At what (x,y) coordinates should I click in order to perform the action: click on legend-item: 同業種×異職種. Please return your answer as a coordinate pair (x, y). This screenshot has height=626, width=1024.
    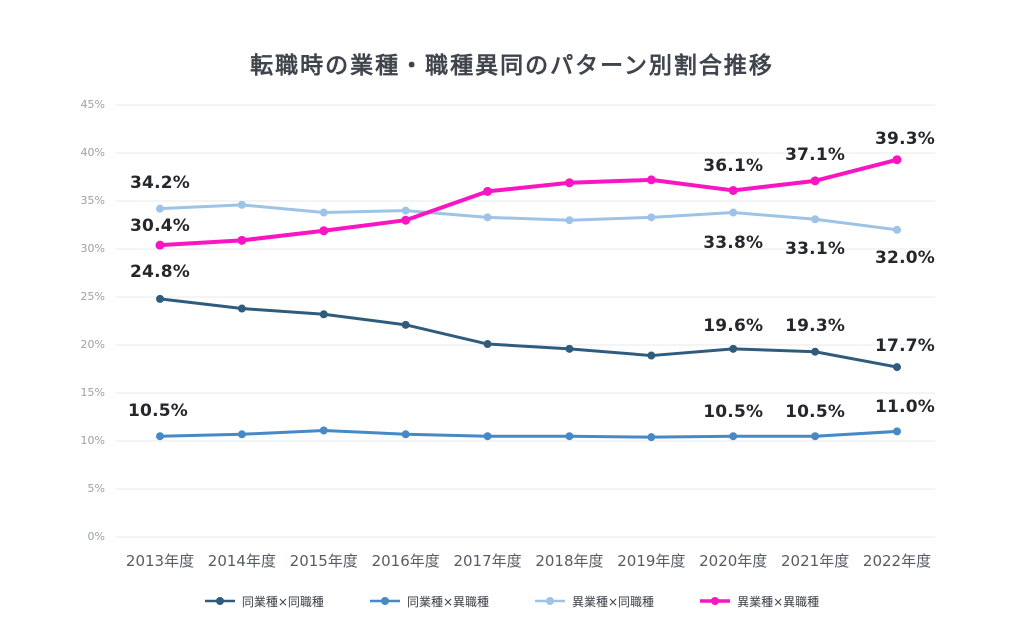
    Looking at the image, I should click on (429, 601).